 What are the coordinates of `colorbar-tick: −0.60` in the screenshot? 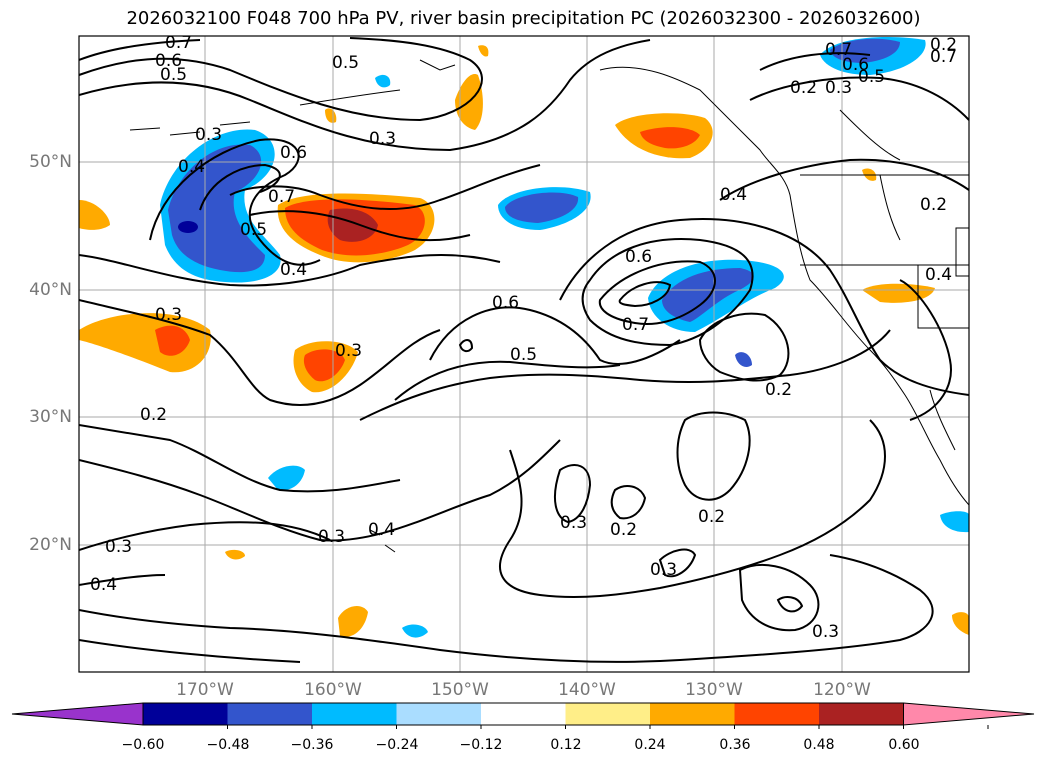 It's located at (143, 745).